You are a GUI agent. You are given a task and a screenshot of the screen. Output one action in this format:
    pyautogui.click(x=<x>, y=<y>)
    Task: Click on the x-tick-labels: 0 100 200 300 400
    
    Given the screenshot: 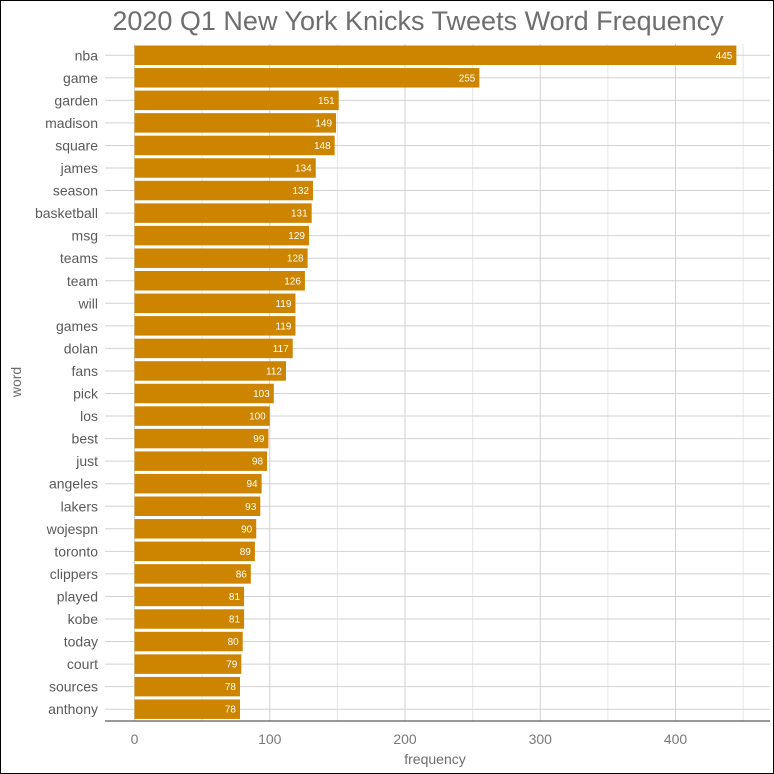 What is the action you would take?
    pyautogui.click(x=409, y=739)
    